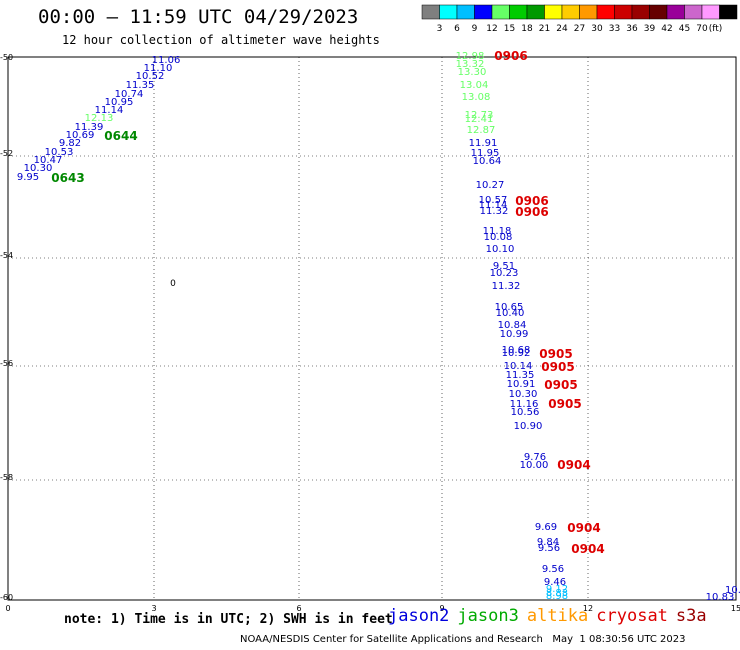  I want to click on color-scale-label: 36, so click(632, 29).